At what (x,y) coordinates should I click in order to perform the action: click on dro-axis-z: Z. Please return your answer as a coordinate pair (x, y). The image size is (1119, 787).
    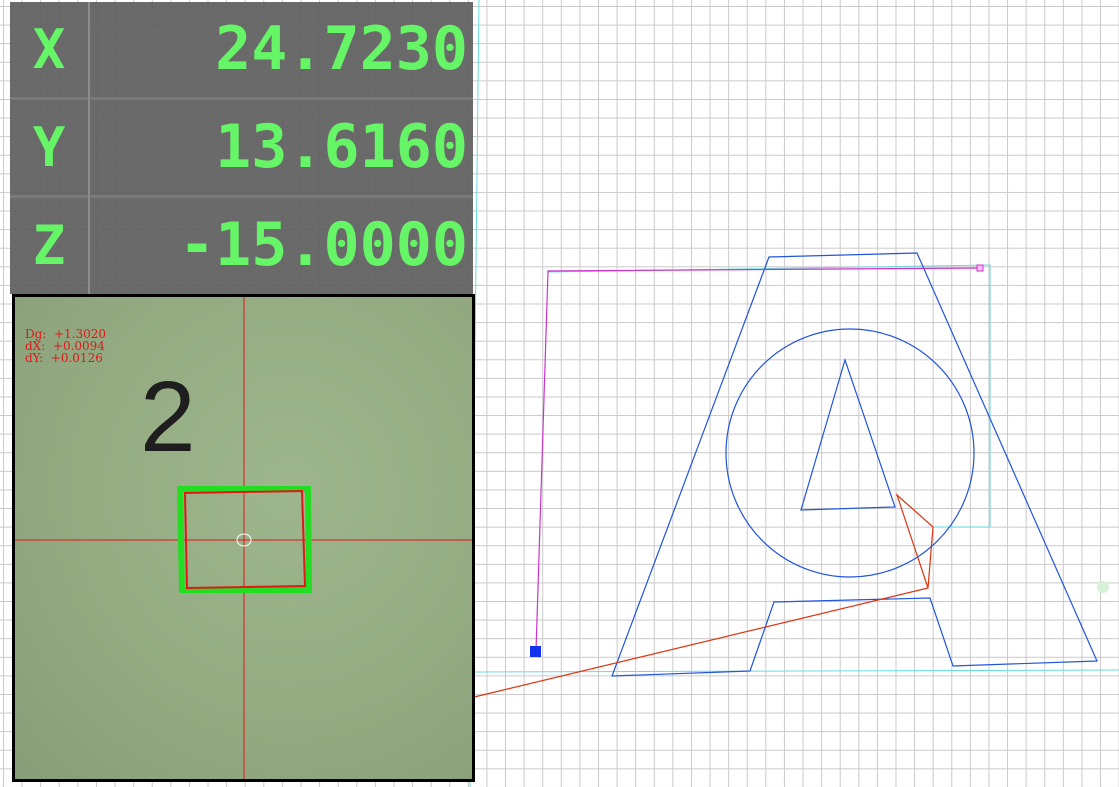
    Looking at the image, I should click on (49, 245).